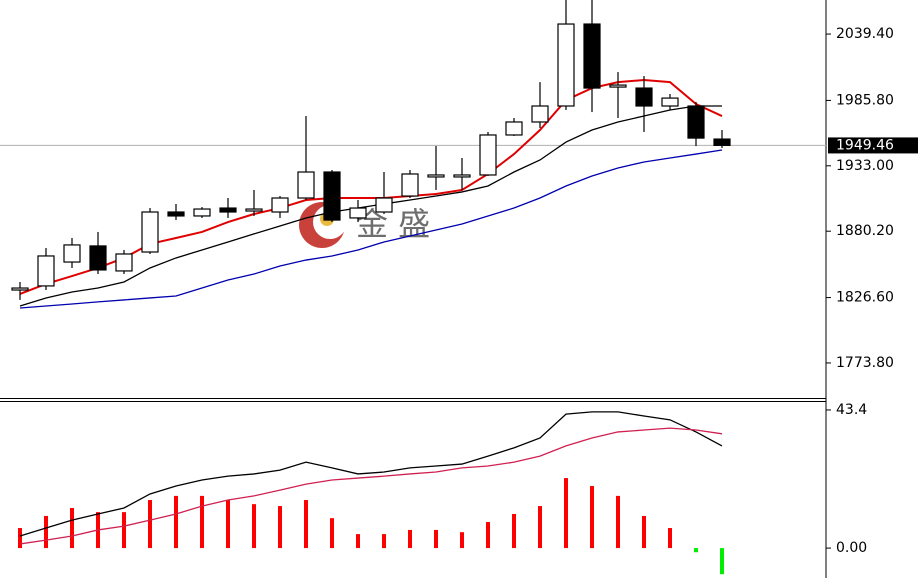 The height and width of the screenshot is (578, 918). Describe the element at coordinates (865, 298) in the screenshot. I see `y-tick-label: 1826.60` at that location.